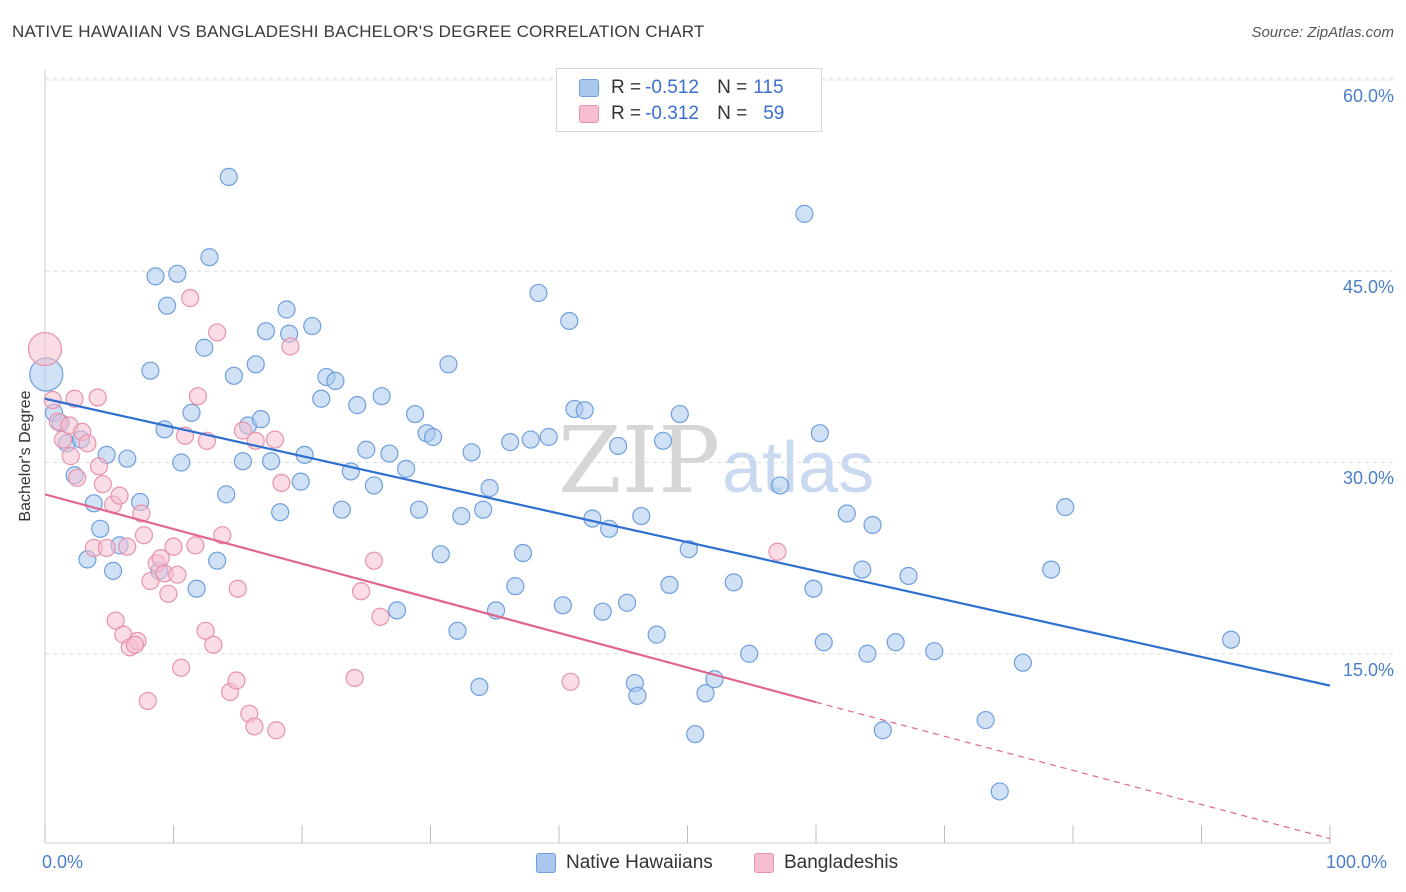 Image resolution: width=1406 pixels, height=892 pixels. Describe the element at coordinates (672, 87) in the screenshot. I see `legend-r-value: -0.512` at that location.